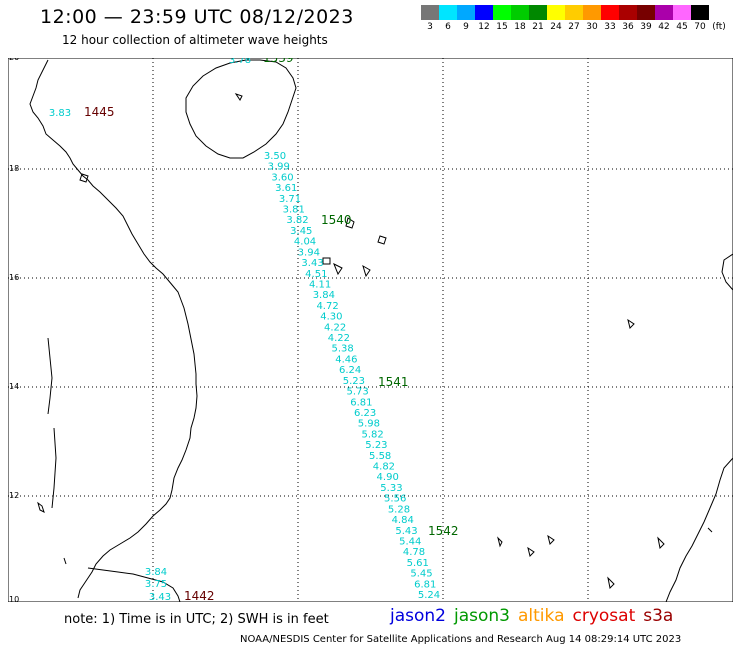 The image size is (740, 650). Describe the element at coordinates (305, 242) in the screenshot. I see `wave-height-value: 4.04` at that location.